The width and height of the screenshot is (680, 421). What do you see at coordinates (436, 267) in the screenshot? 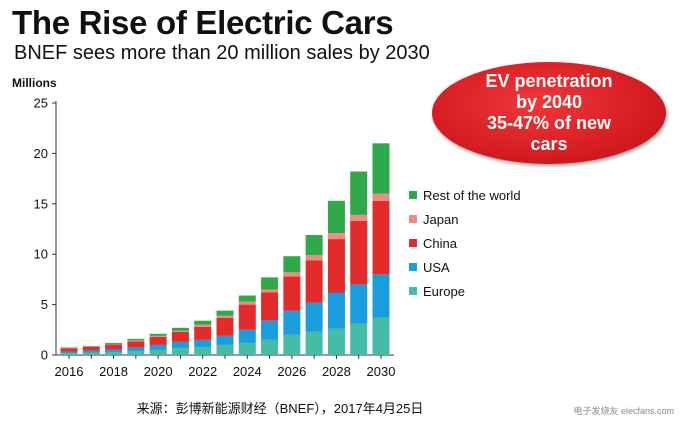
I see `legend-label: USA` at bounding box center [436, 267].